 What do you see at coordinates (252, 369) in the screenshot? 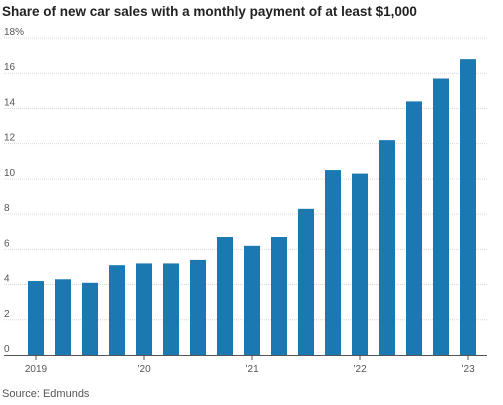
I see `x-tick-label: ’21` at bounding box center [252, 369].